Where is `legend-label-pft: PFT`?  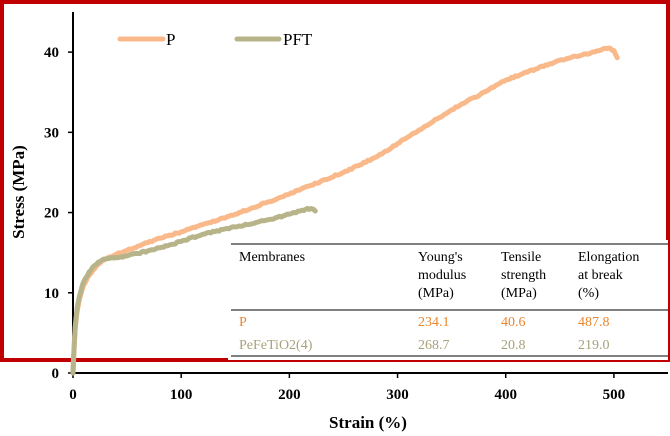
legend-label-pft: PFT is located at coordinates (298, 39).